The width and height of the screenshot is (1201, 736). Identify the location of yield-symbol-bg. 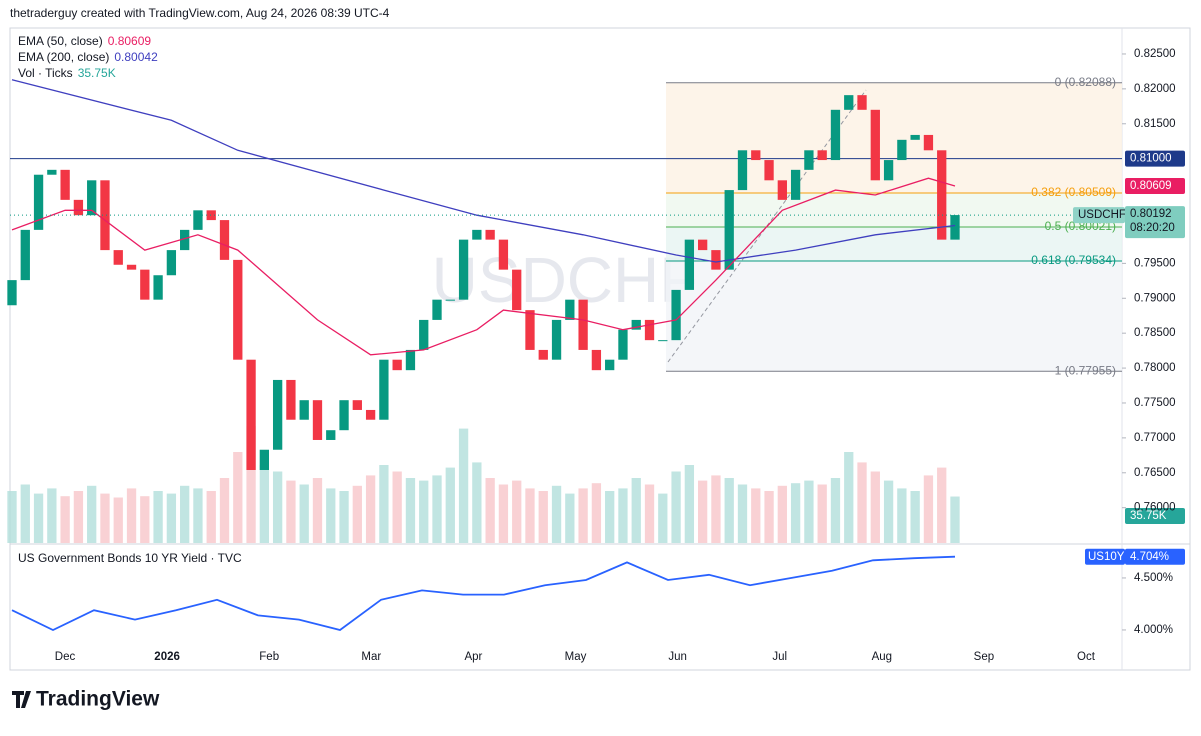
(1105, 556).